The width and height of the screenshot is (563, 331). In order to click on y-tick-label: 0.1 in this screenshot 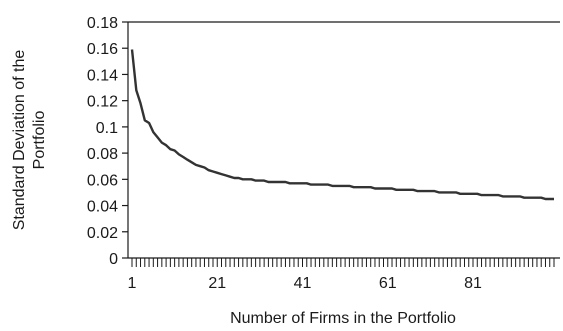, I will do `click(107, 128)`.